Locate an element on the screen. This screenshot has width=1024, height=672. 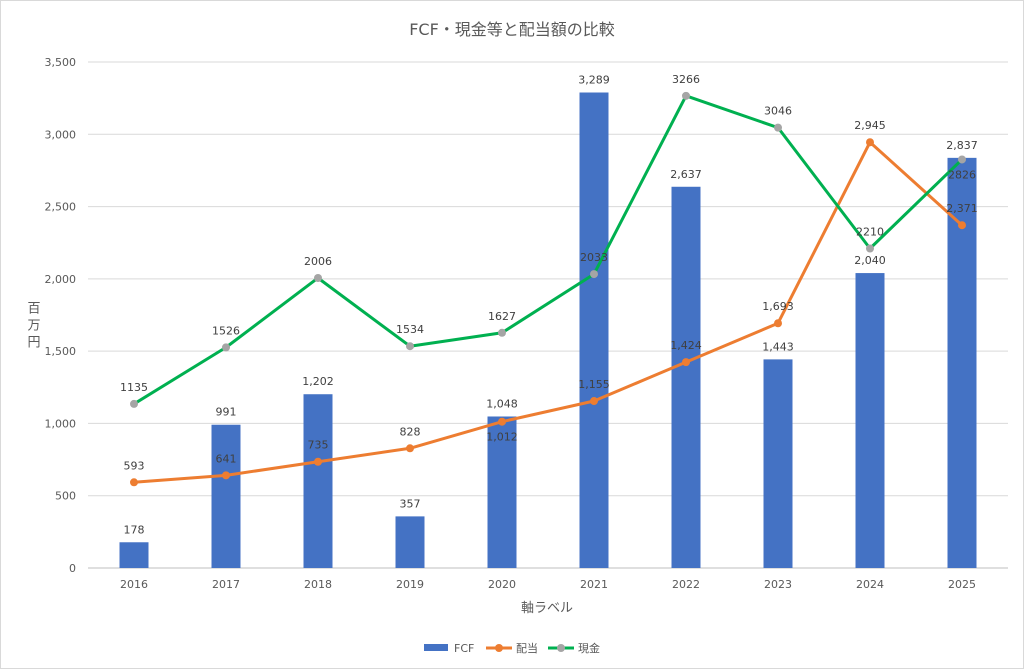
bar-data-label: 991 is located at coordinates (226, 412).